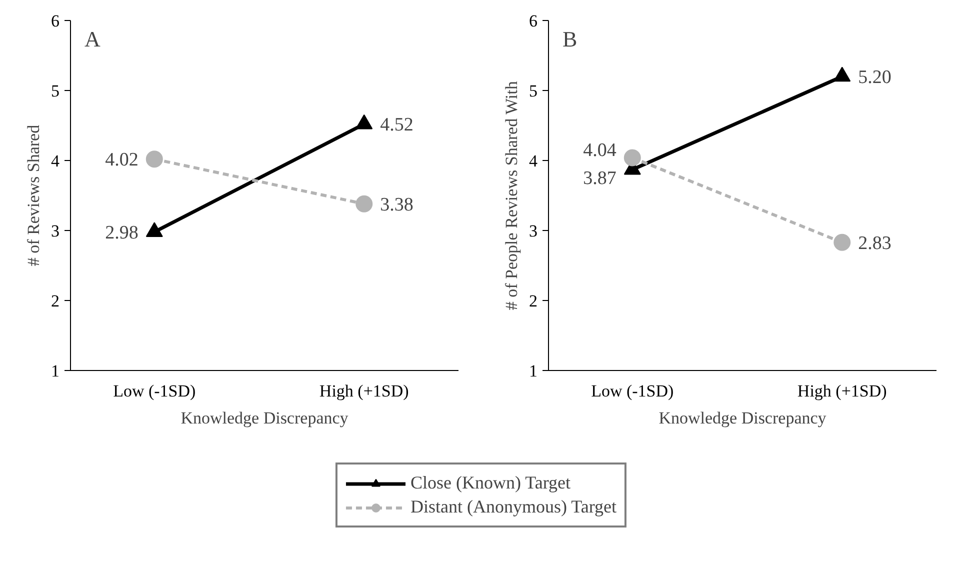  Describe the element at coordinates (397, 205) in the screenshot. I see `data-label: 3.38` at that location.